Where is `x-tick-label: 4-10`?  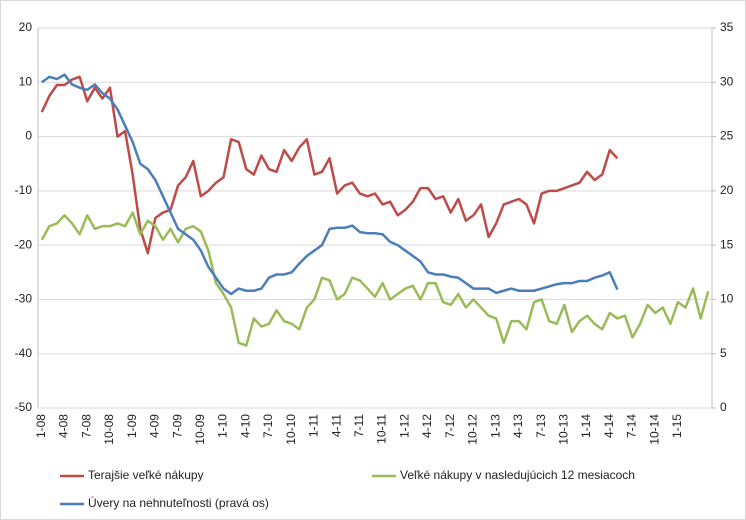
x-tick-label: 4-10 is located at coordinates (245, 426).